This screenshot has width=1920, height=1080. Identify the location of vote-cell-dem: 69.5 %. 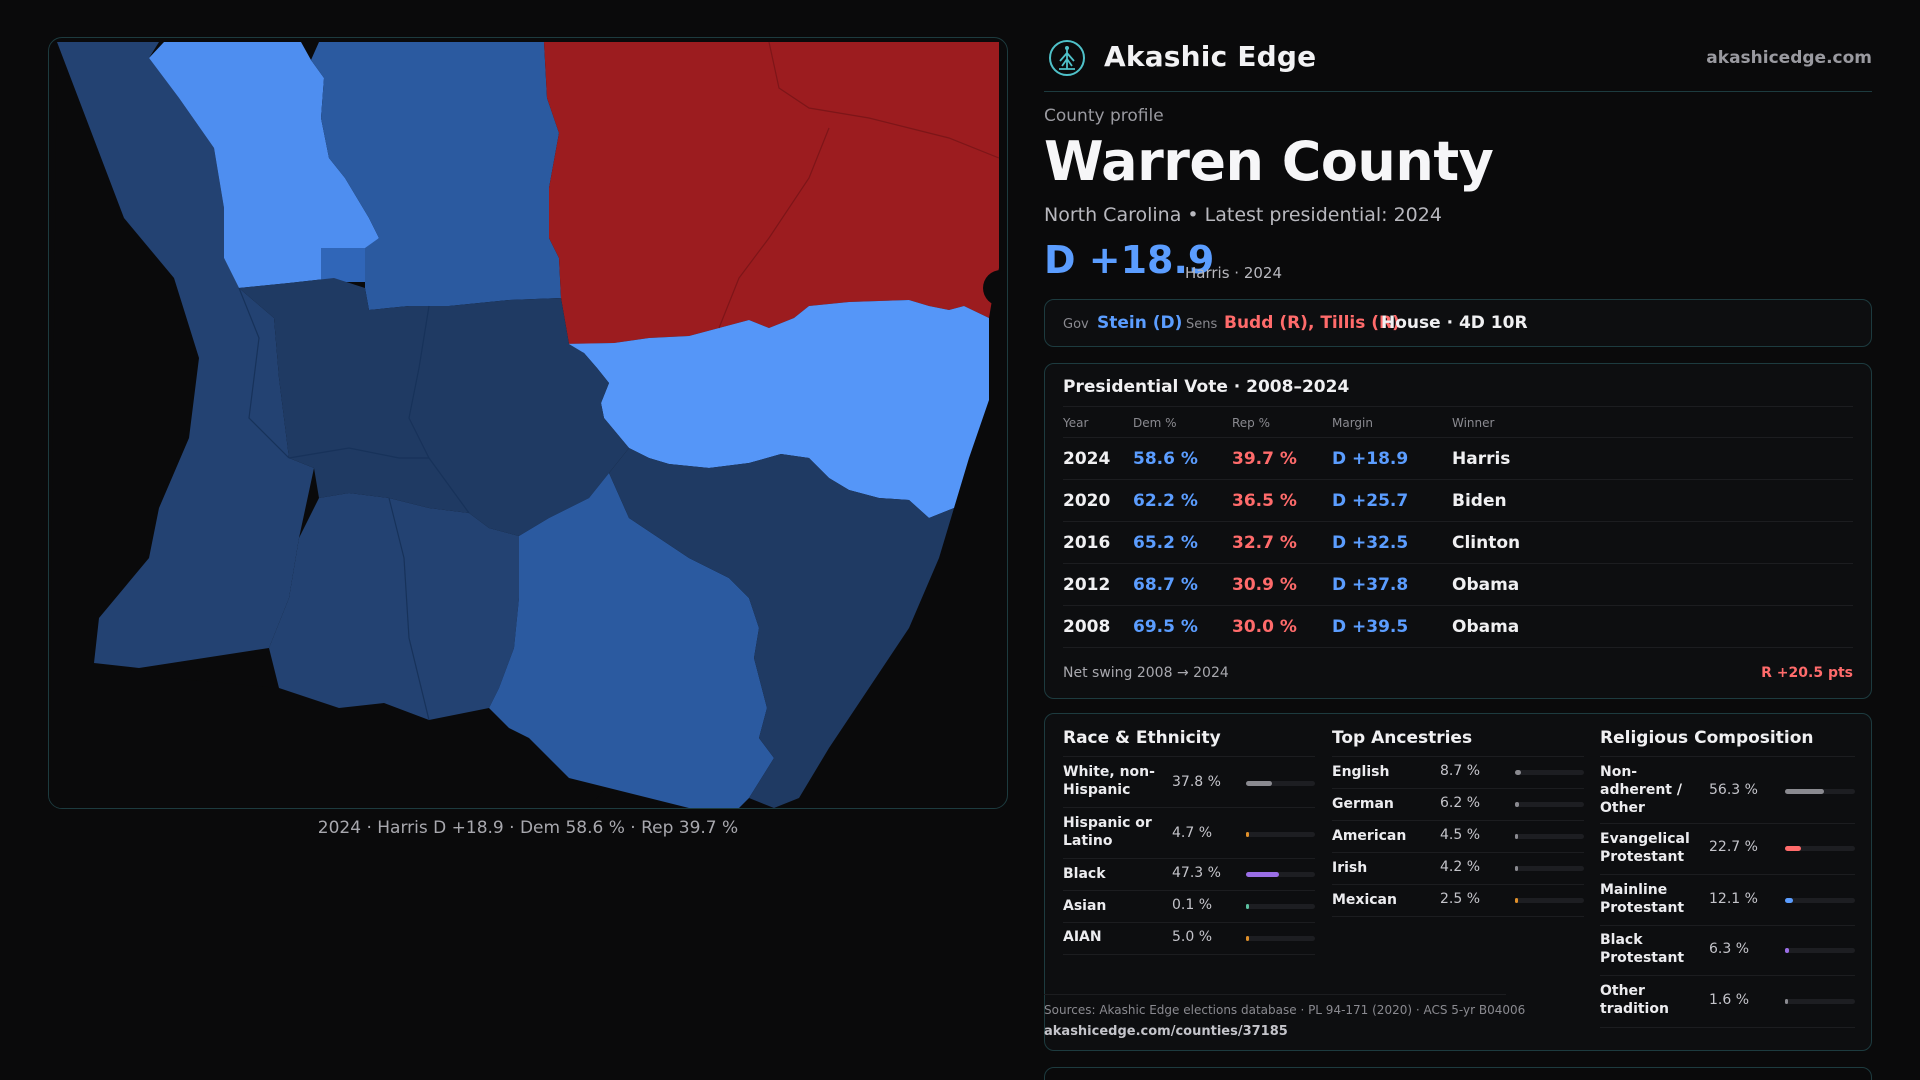
(1165, 627).